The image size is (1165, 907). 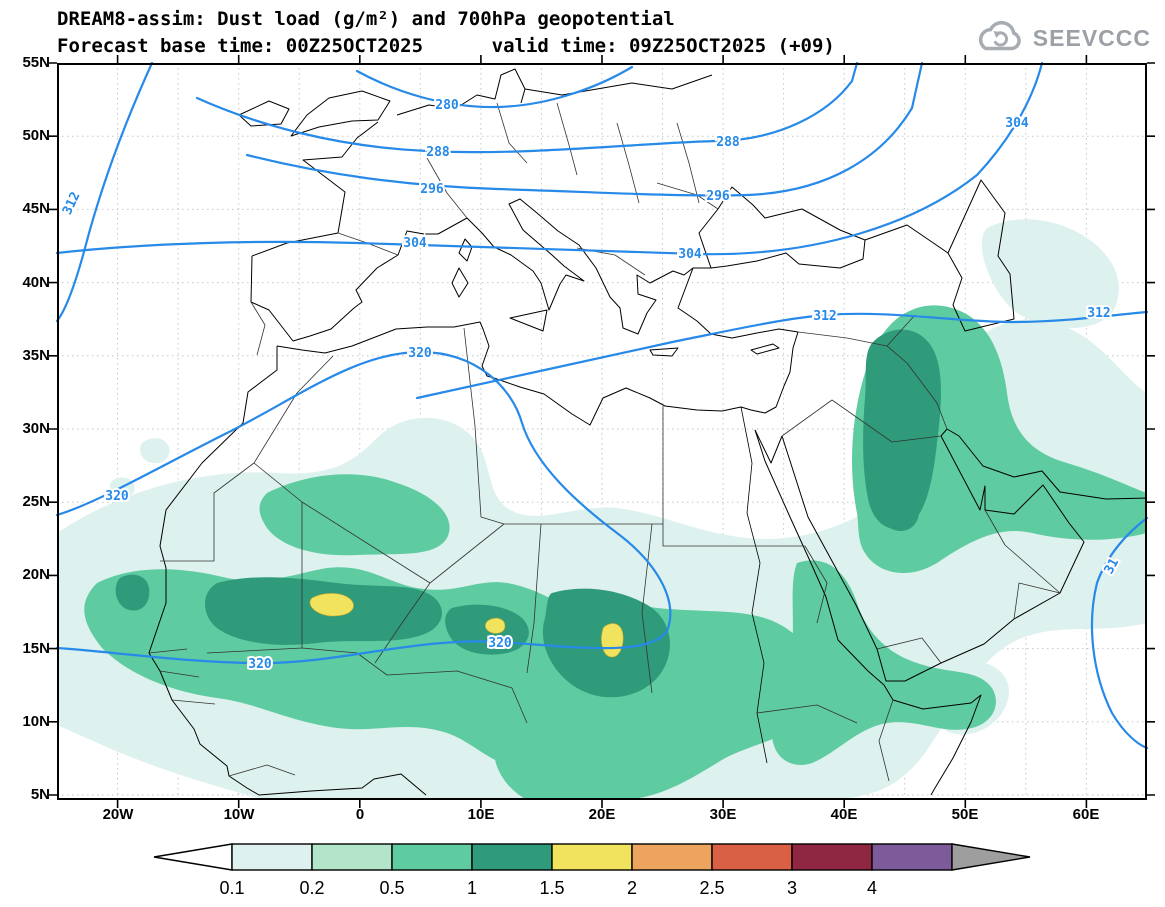 I want to click on lon-tick-label: 50E, so click(x=965, y=814).